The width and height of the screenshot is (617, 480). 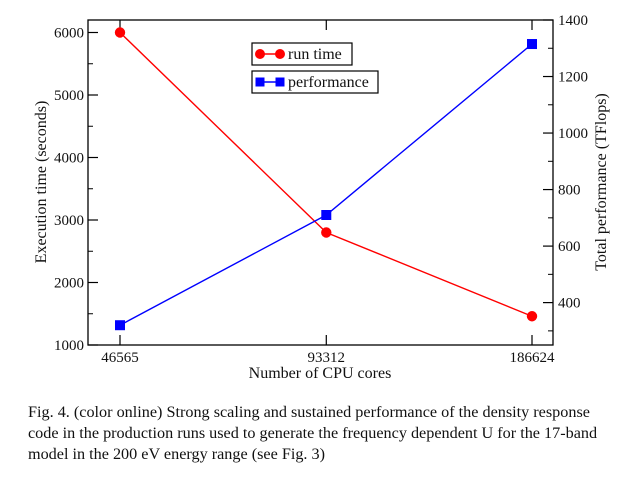 I want to click on left-axis-ticks: 1000 2000 3000 4000 5000 6000, so click(x=76, y=190).